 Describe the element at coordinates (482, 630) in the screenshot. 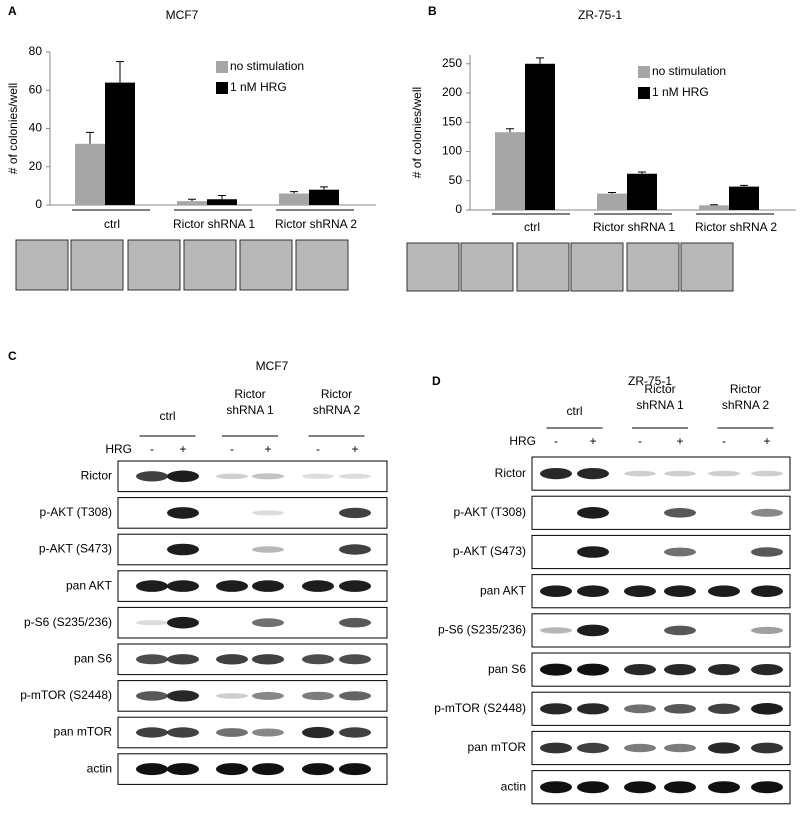

I see `row-label: p-S6 (S235/236)` at that location.